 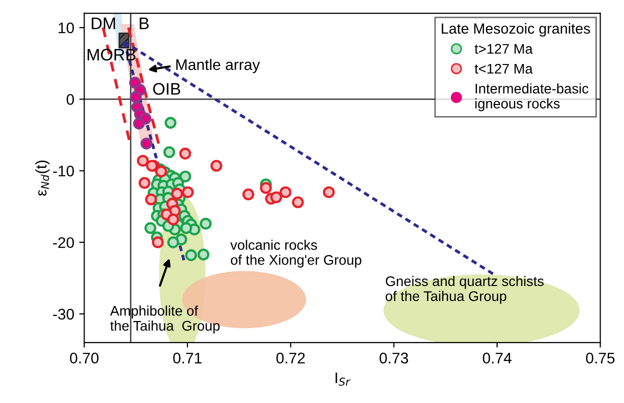 What do you see at coordinates (187, 358) in the screenshot?
I see `x-tick-label: 0.71` at bounding box center [187, 358].